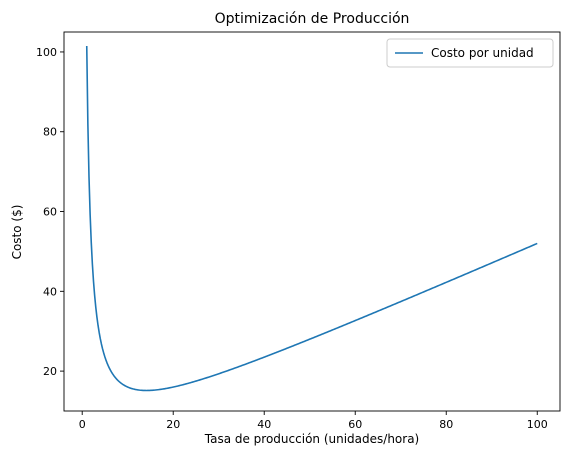 Image resolution: width=571 pixels, height=456 pixels. I want to click on y-tick-label: 60, so click(50, 212).